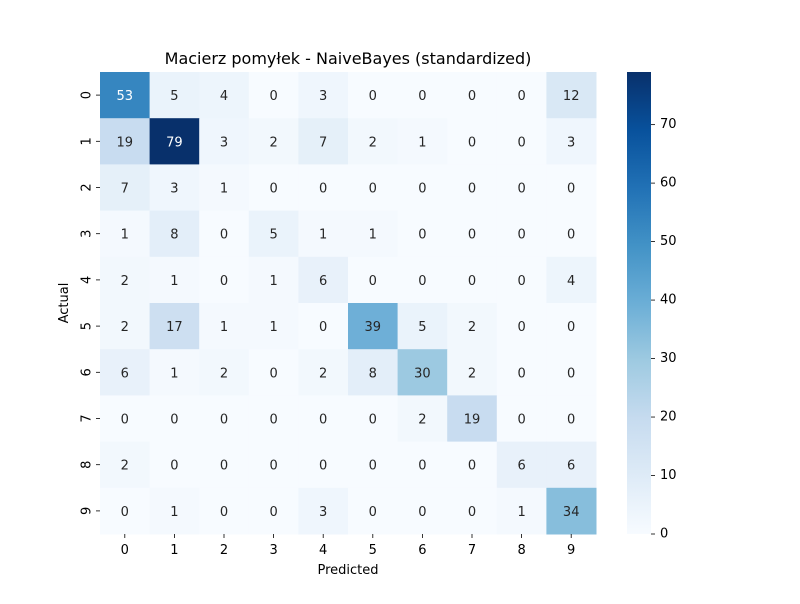 This screenshot has width=800, height=604. What do you see at coordinates (87, 141) in the screenshot?
I see `y-tick-label: 1` at bounding box center [87, 141].